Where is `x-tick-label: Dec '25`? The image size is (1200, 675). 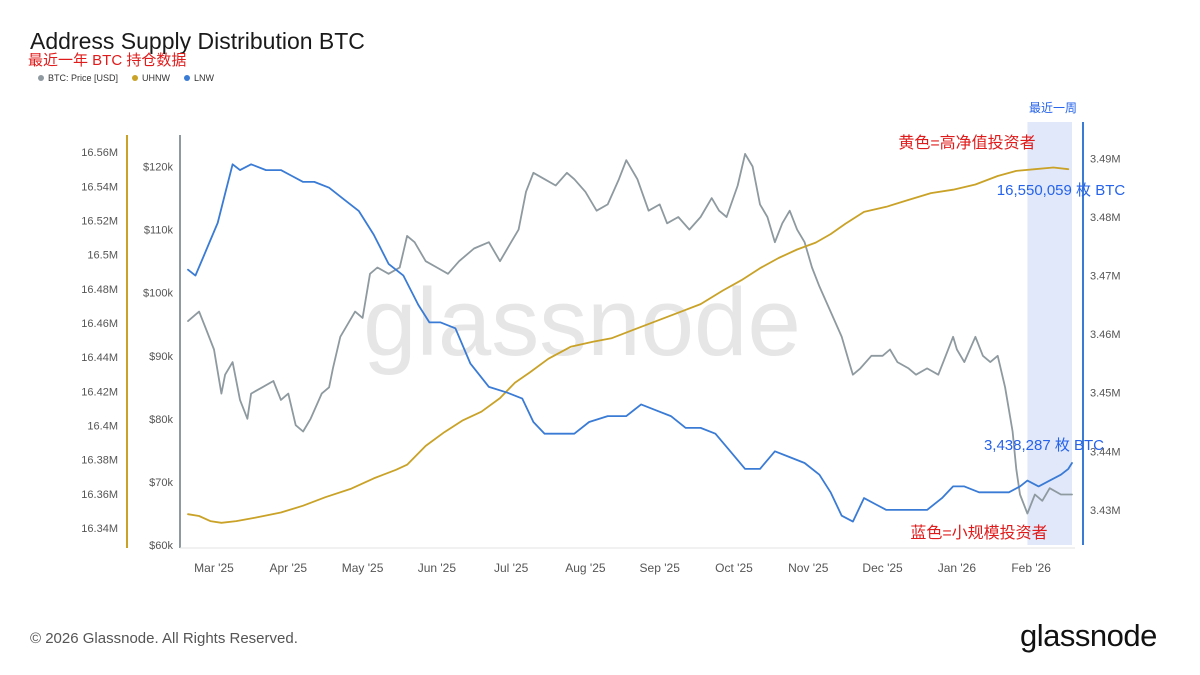 x-tick-label: Dec '25 is located at coordinates (882, 568).